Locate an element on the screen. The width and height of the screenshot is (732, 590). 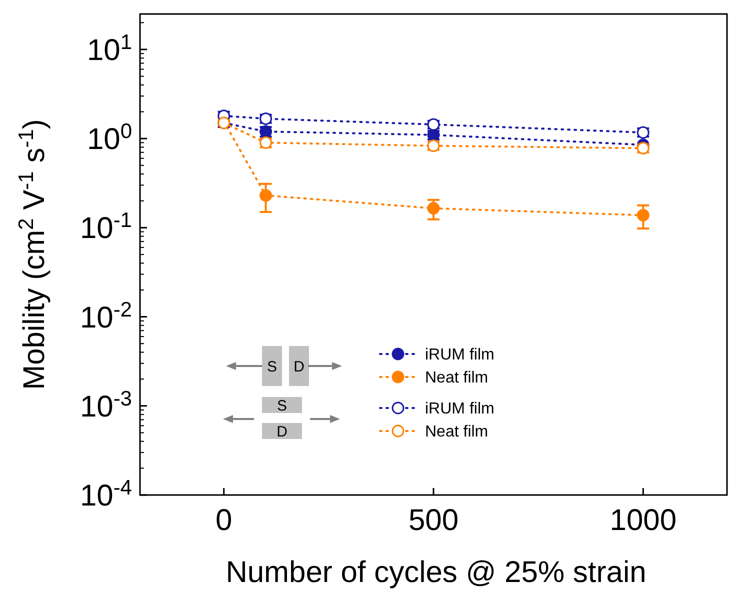
x-axis-title: Number of cycles @ 25% strain is located at coordinates (436, 572).